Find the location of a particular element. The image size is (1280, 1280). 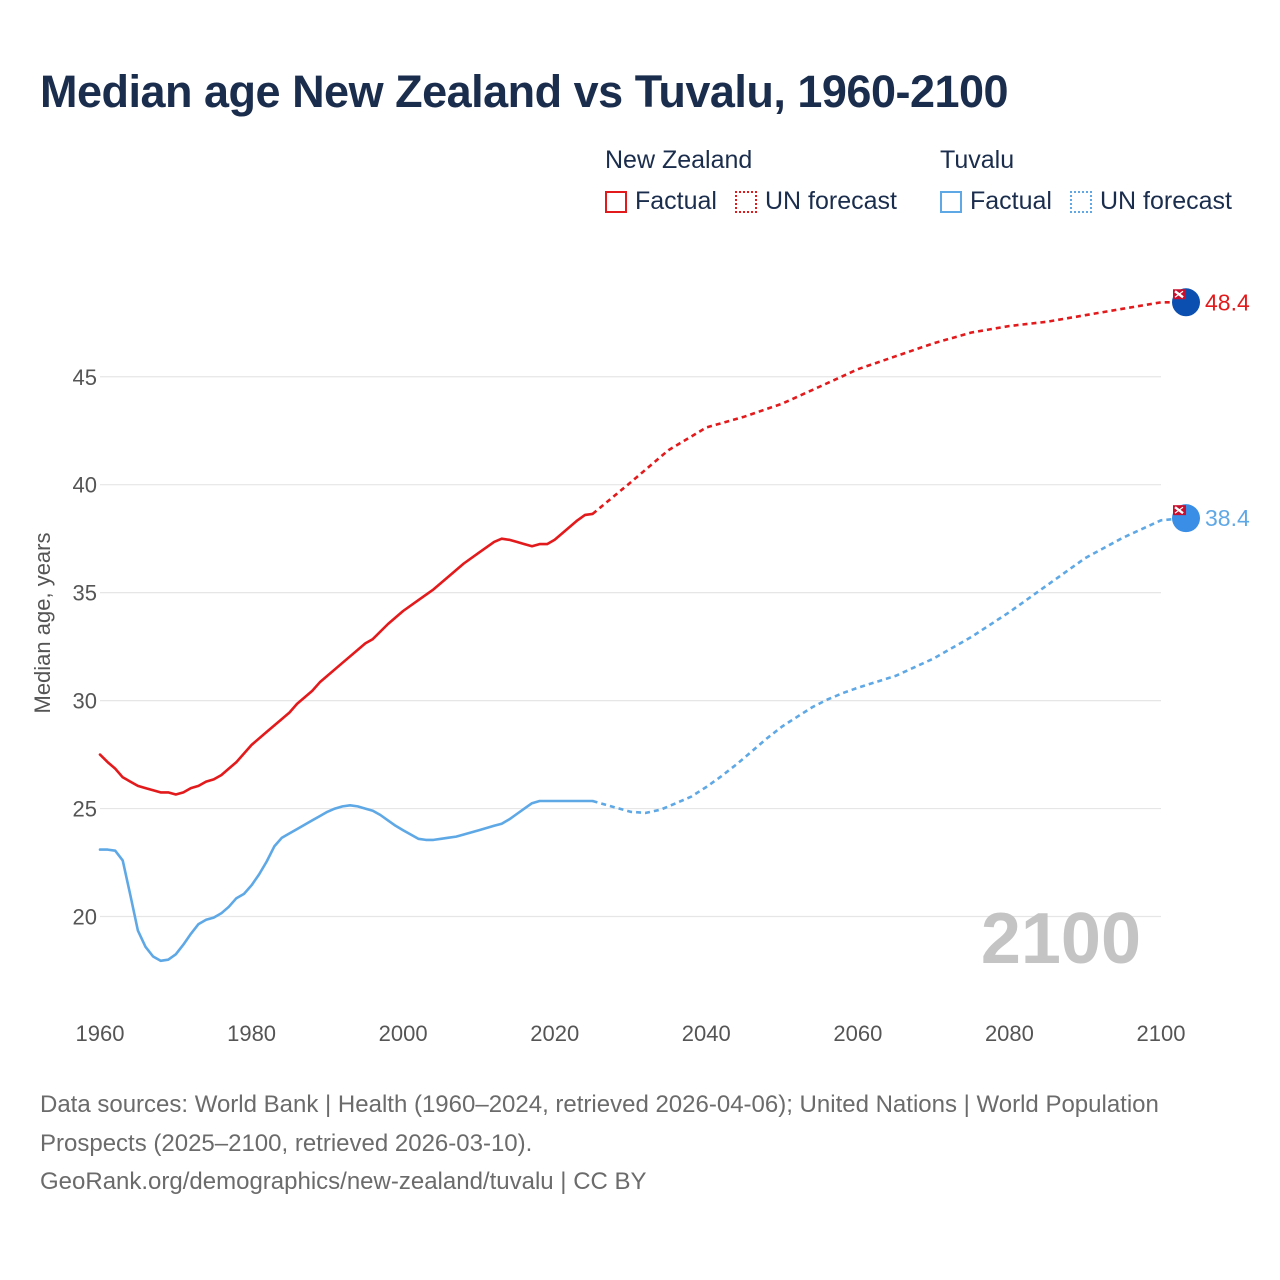

legend-group-tuvalu: Tuvalu Factual UN forecast is located at coordinates (1095, 181).